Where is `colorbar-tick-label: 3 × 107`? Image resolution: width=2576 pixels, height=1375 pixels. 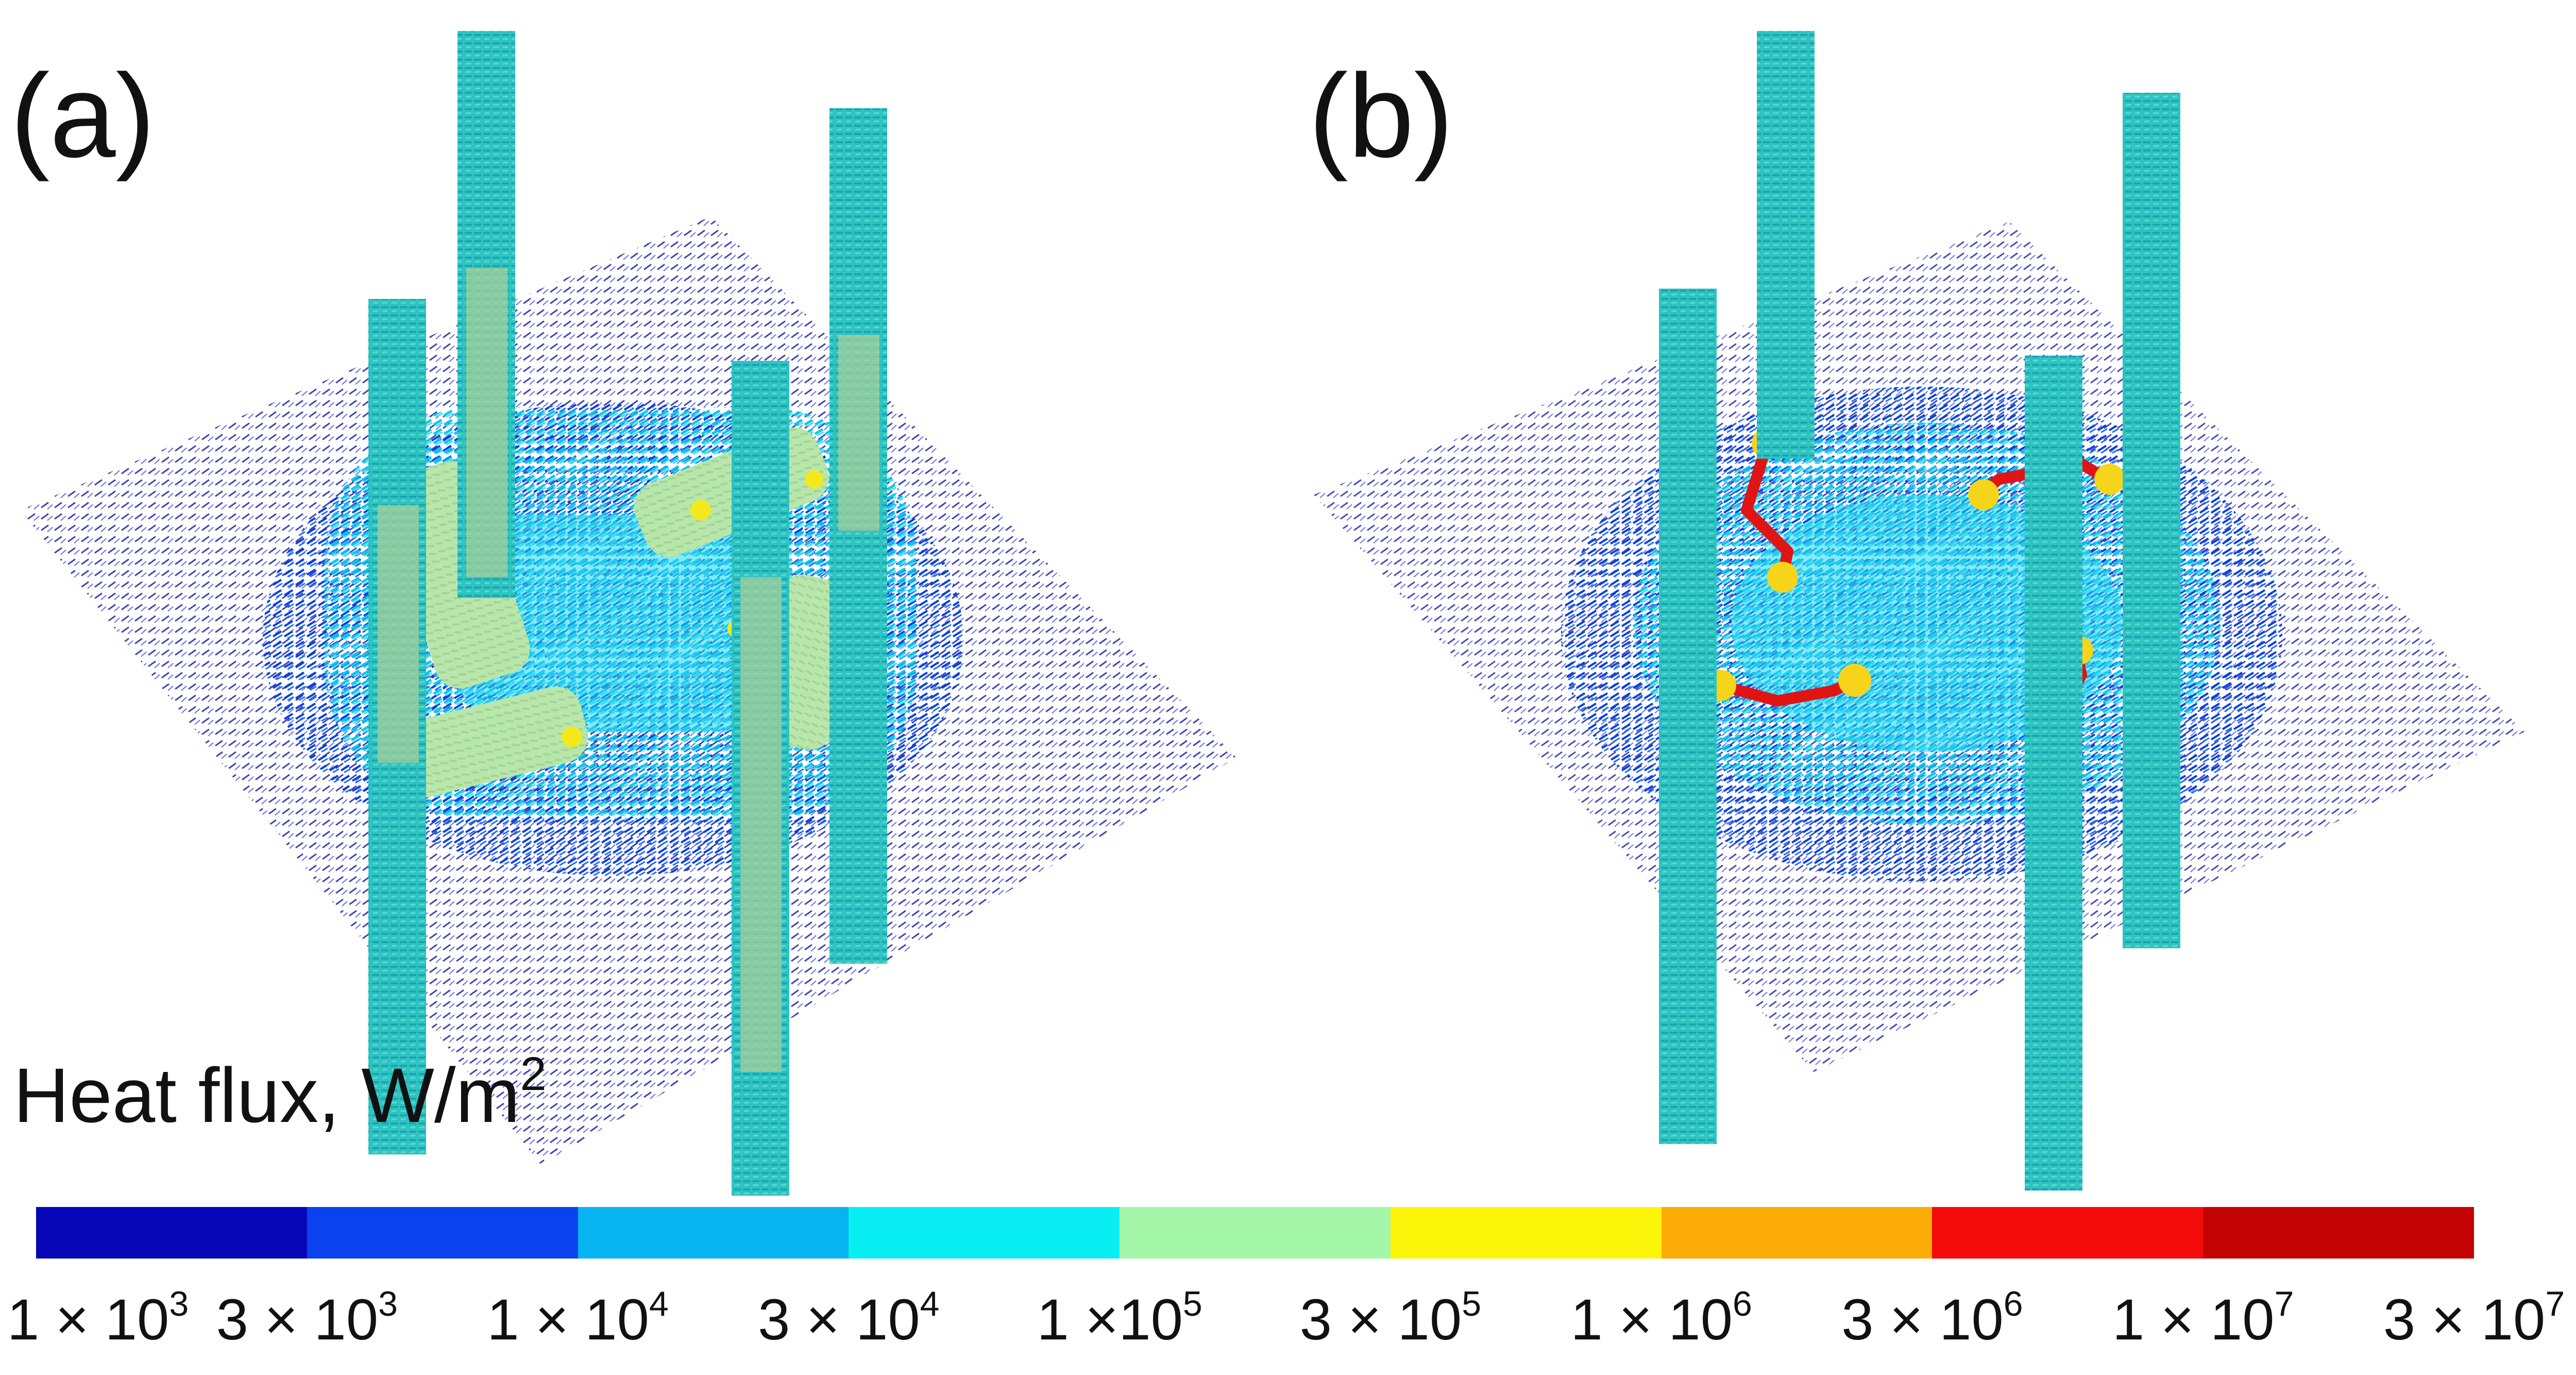 colorbar-tick-label: 3 × 107 is located at coordinates (2474, 1317).